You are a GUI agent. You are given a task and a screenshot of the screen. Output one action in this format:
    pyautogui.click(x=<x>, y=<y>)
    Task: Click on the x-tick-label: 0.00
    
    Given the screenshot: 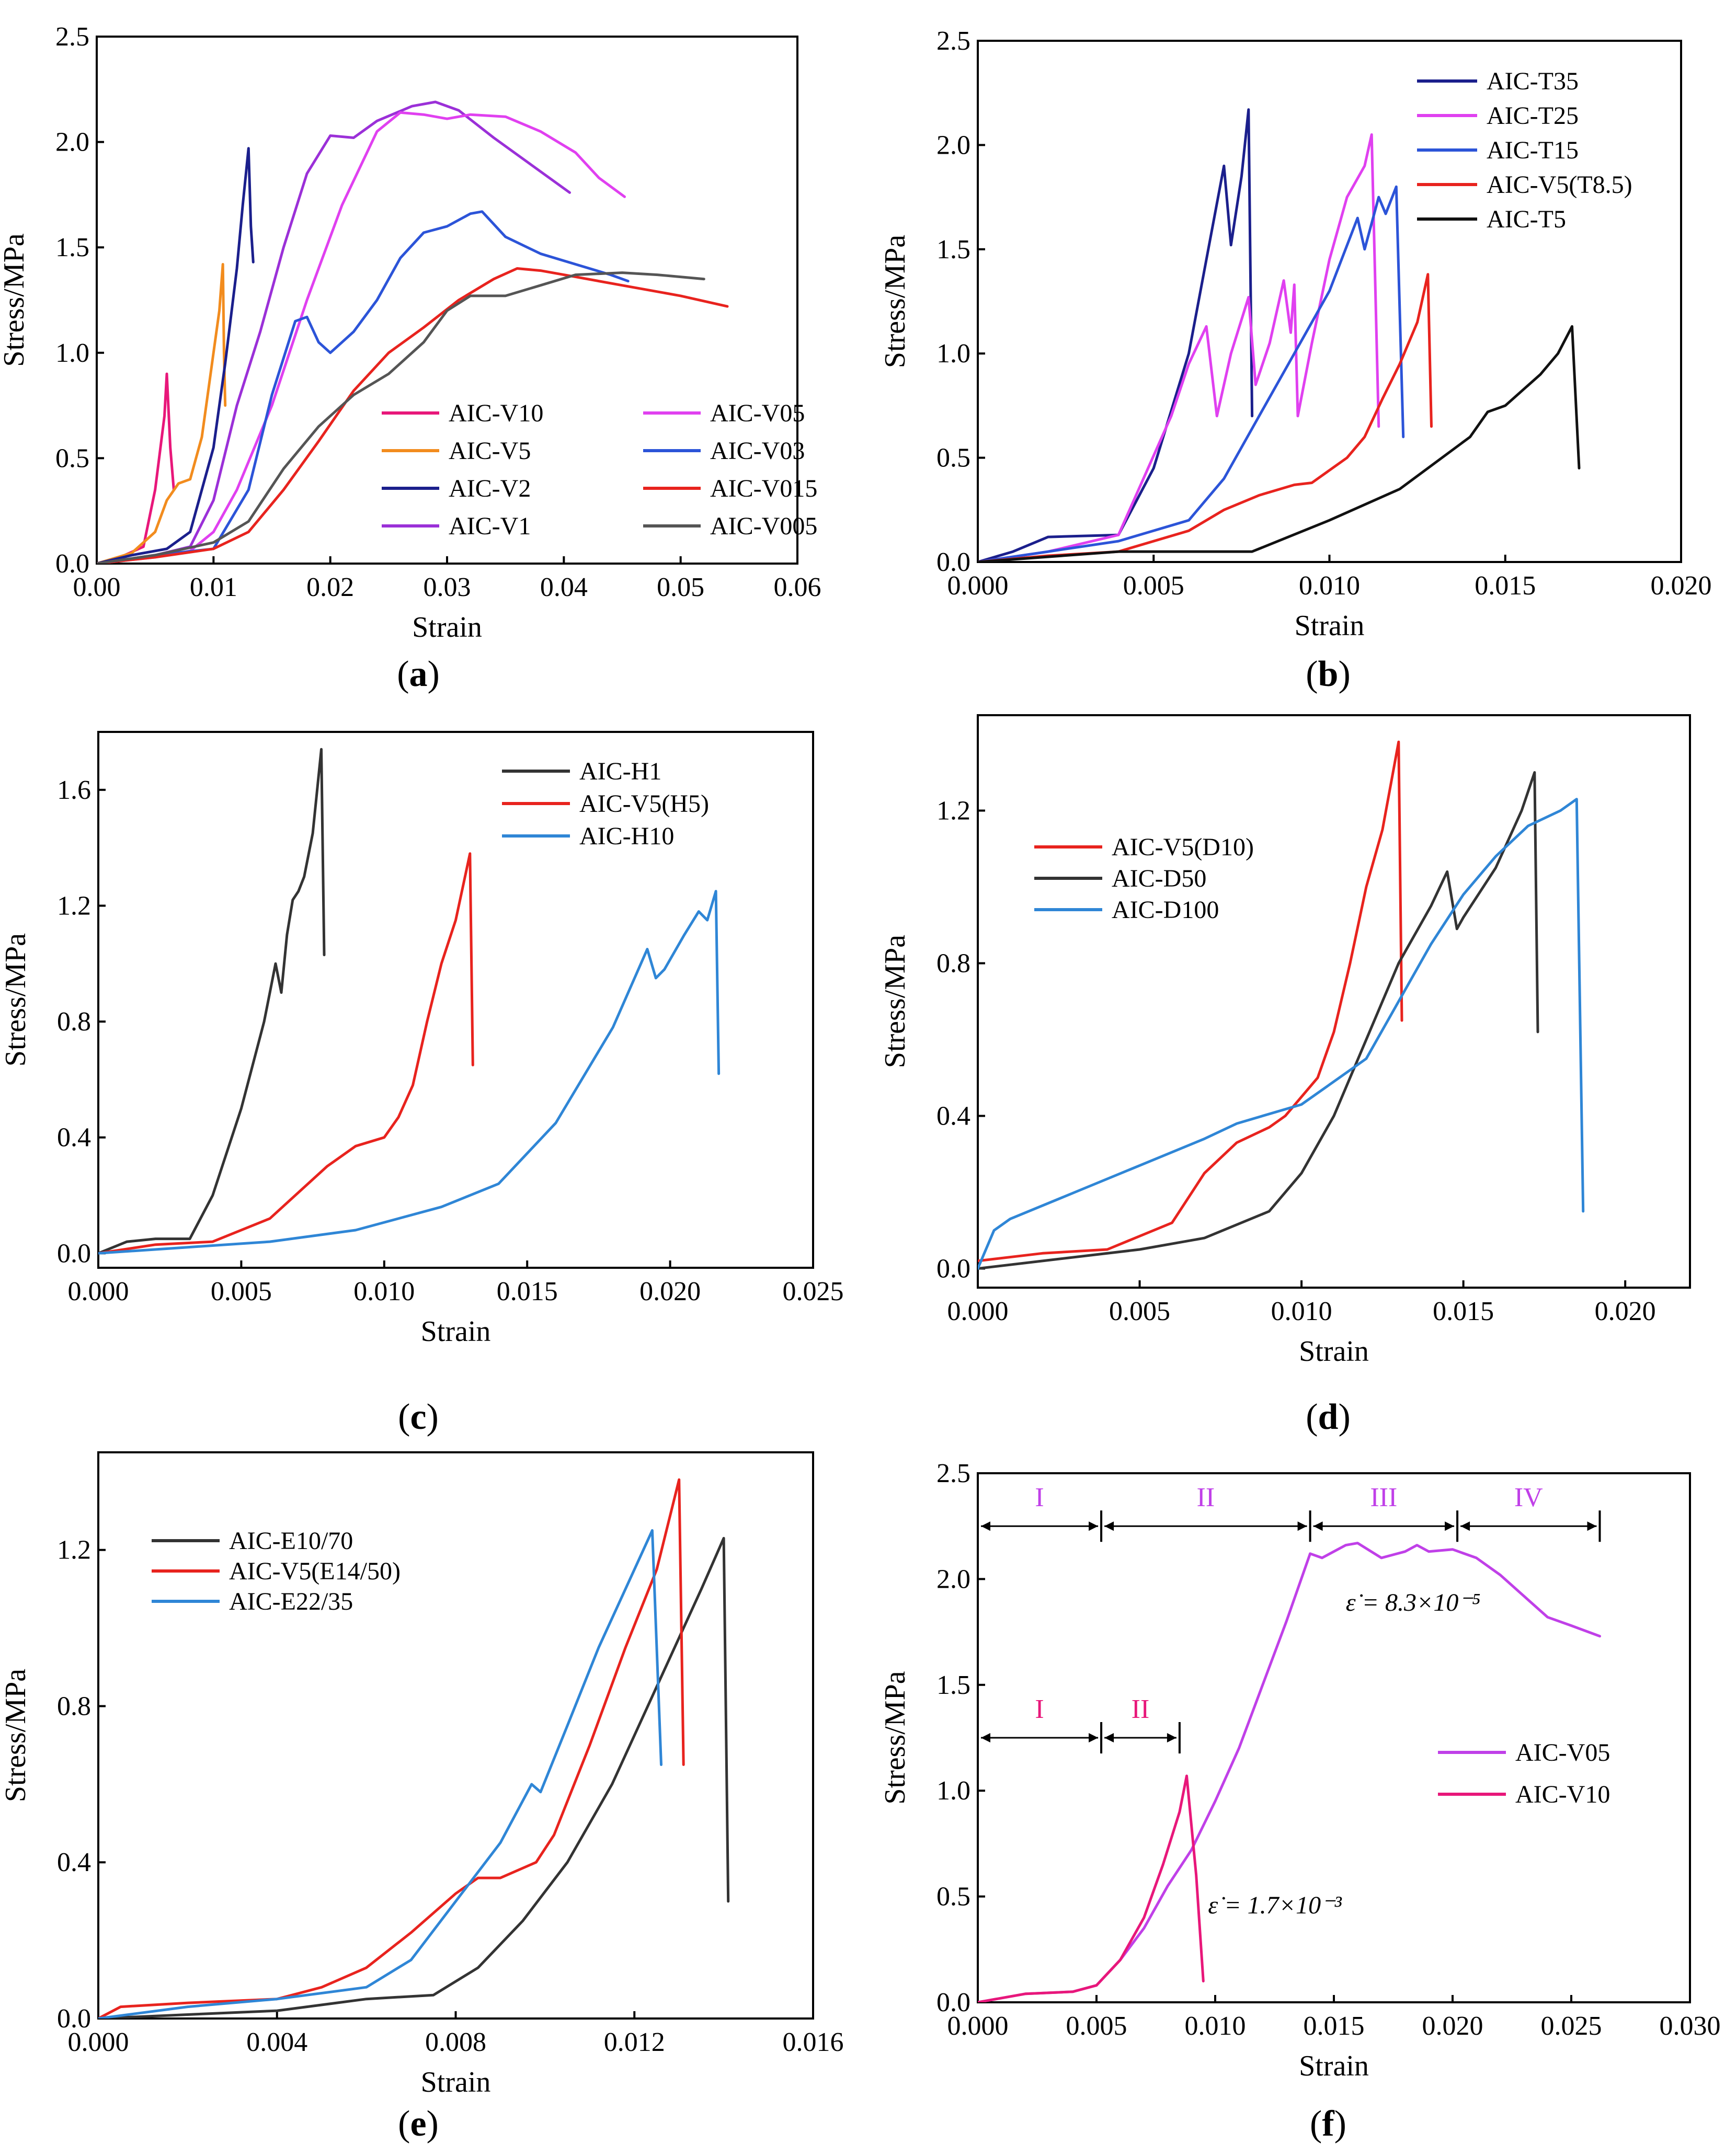 What is the action you would take?
    pyautogui.click(x=97, y=587)
    